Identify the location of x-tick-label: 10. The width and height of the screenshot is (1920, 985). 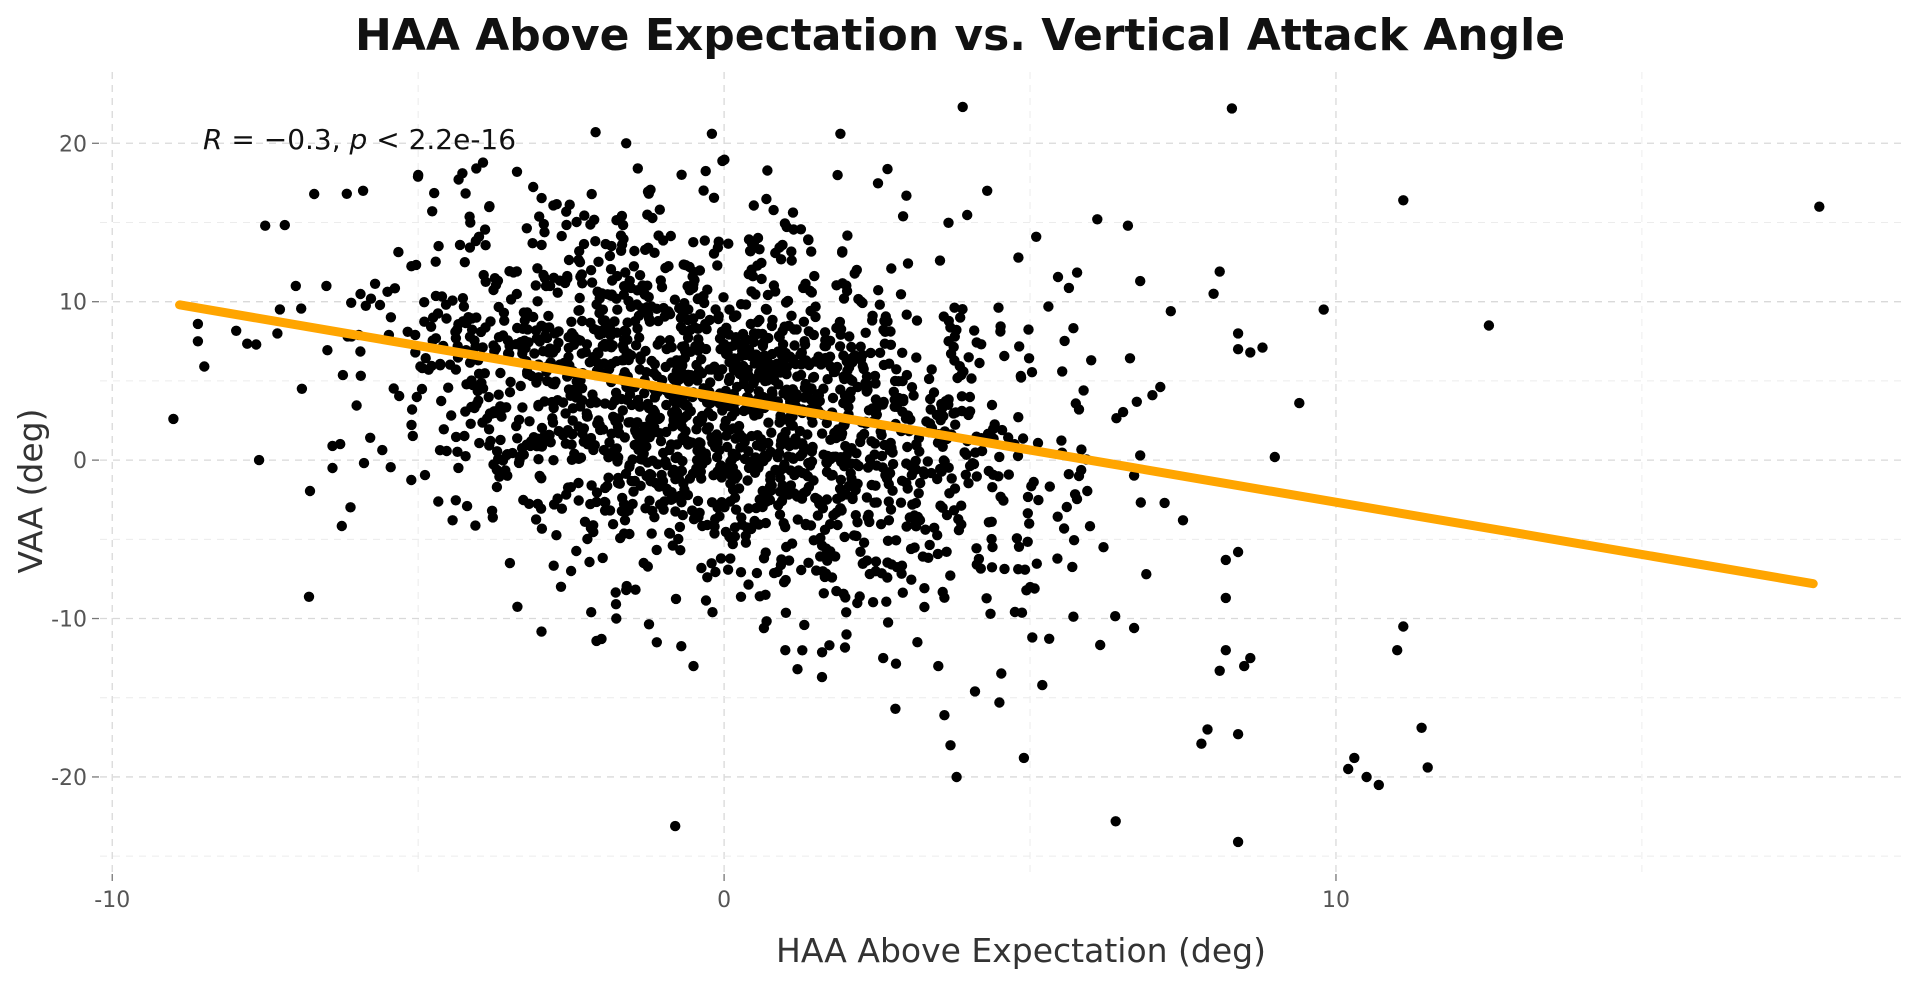
(1336, 900).